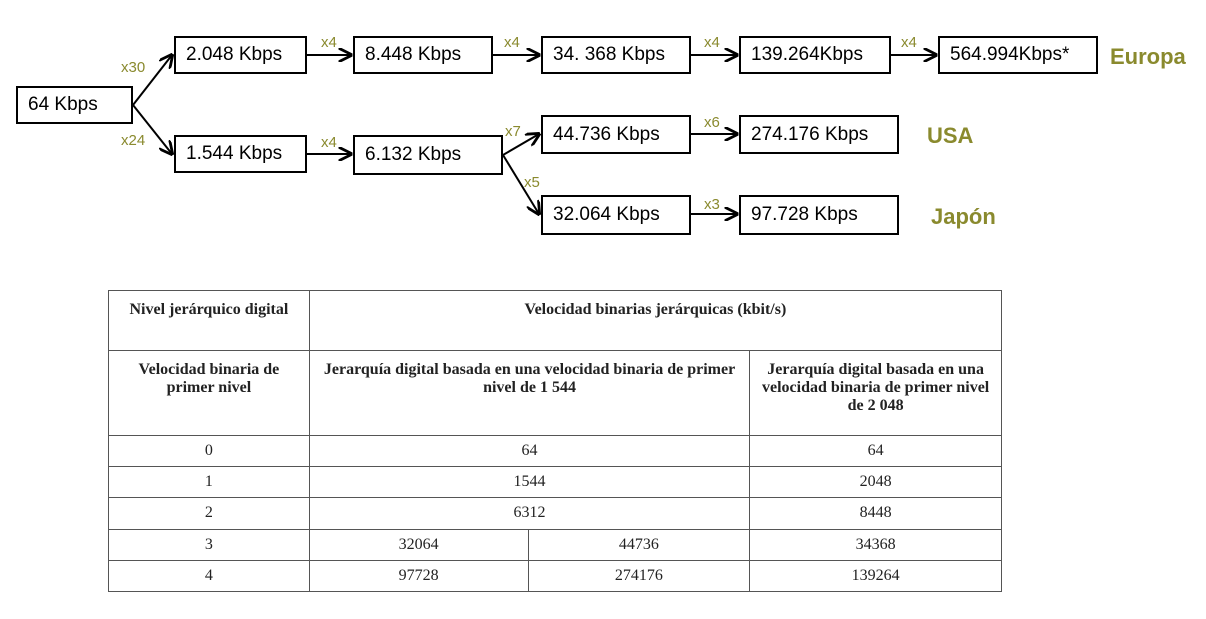  What do you see at coordinates (529, 513) in the screenshot?
I see `cell-1544: 6312` at bounding box center [529, 513].